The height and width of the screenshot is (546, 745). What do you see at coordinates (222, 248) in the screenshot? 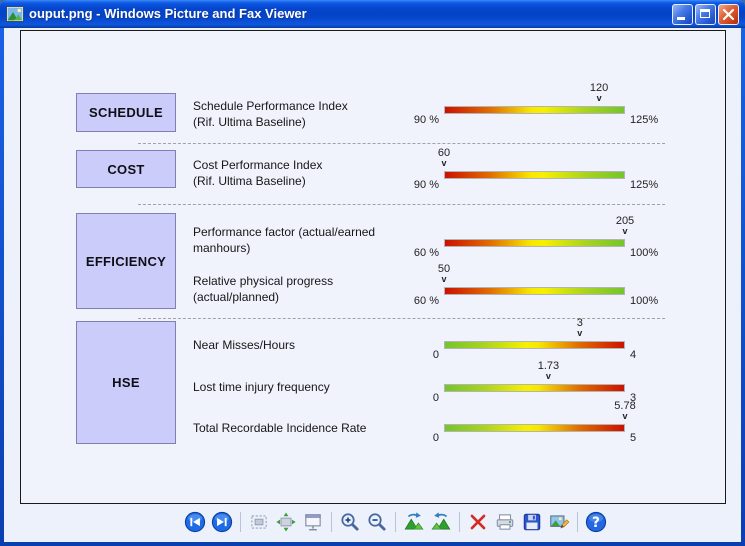
I see `desc-line: manhours)` at bounding box center [222, 248].